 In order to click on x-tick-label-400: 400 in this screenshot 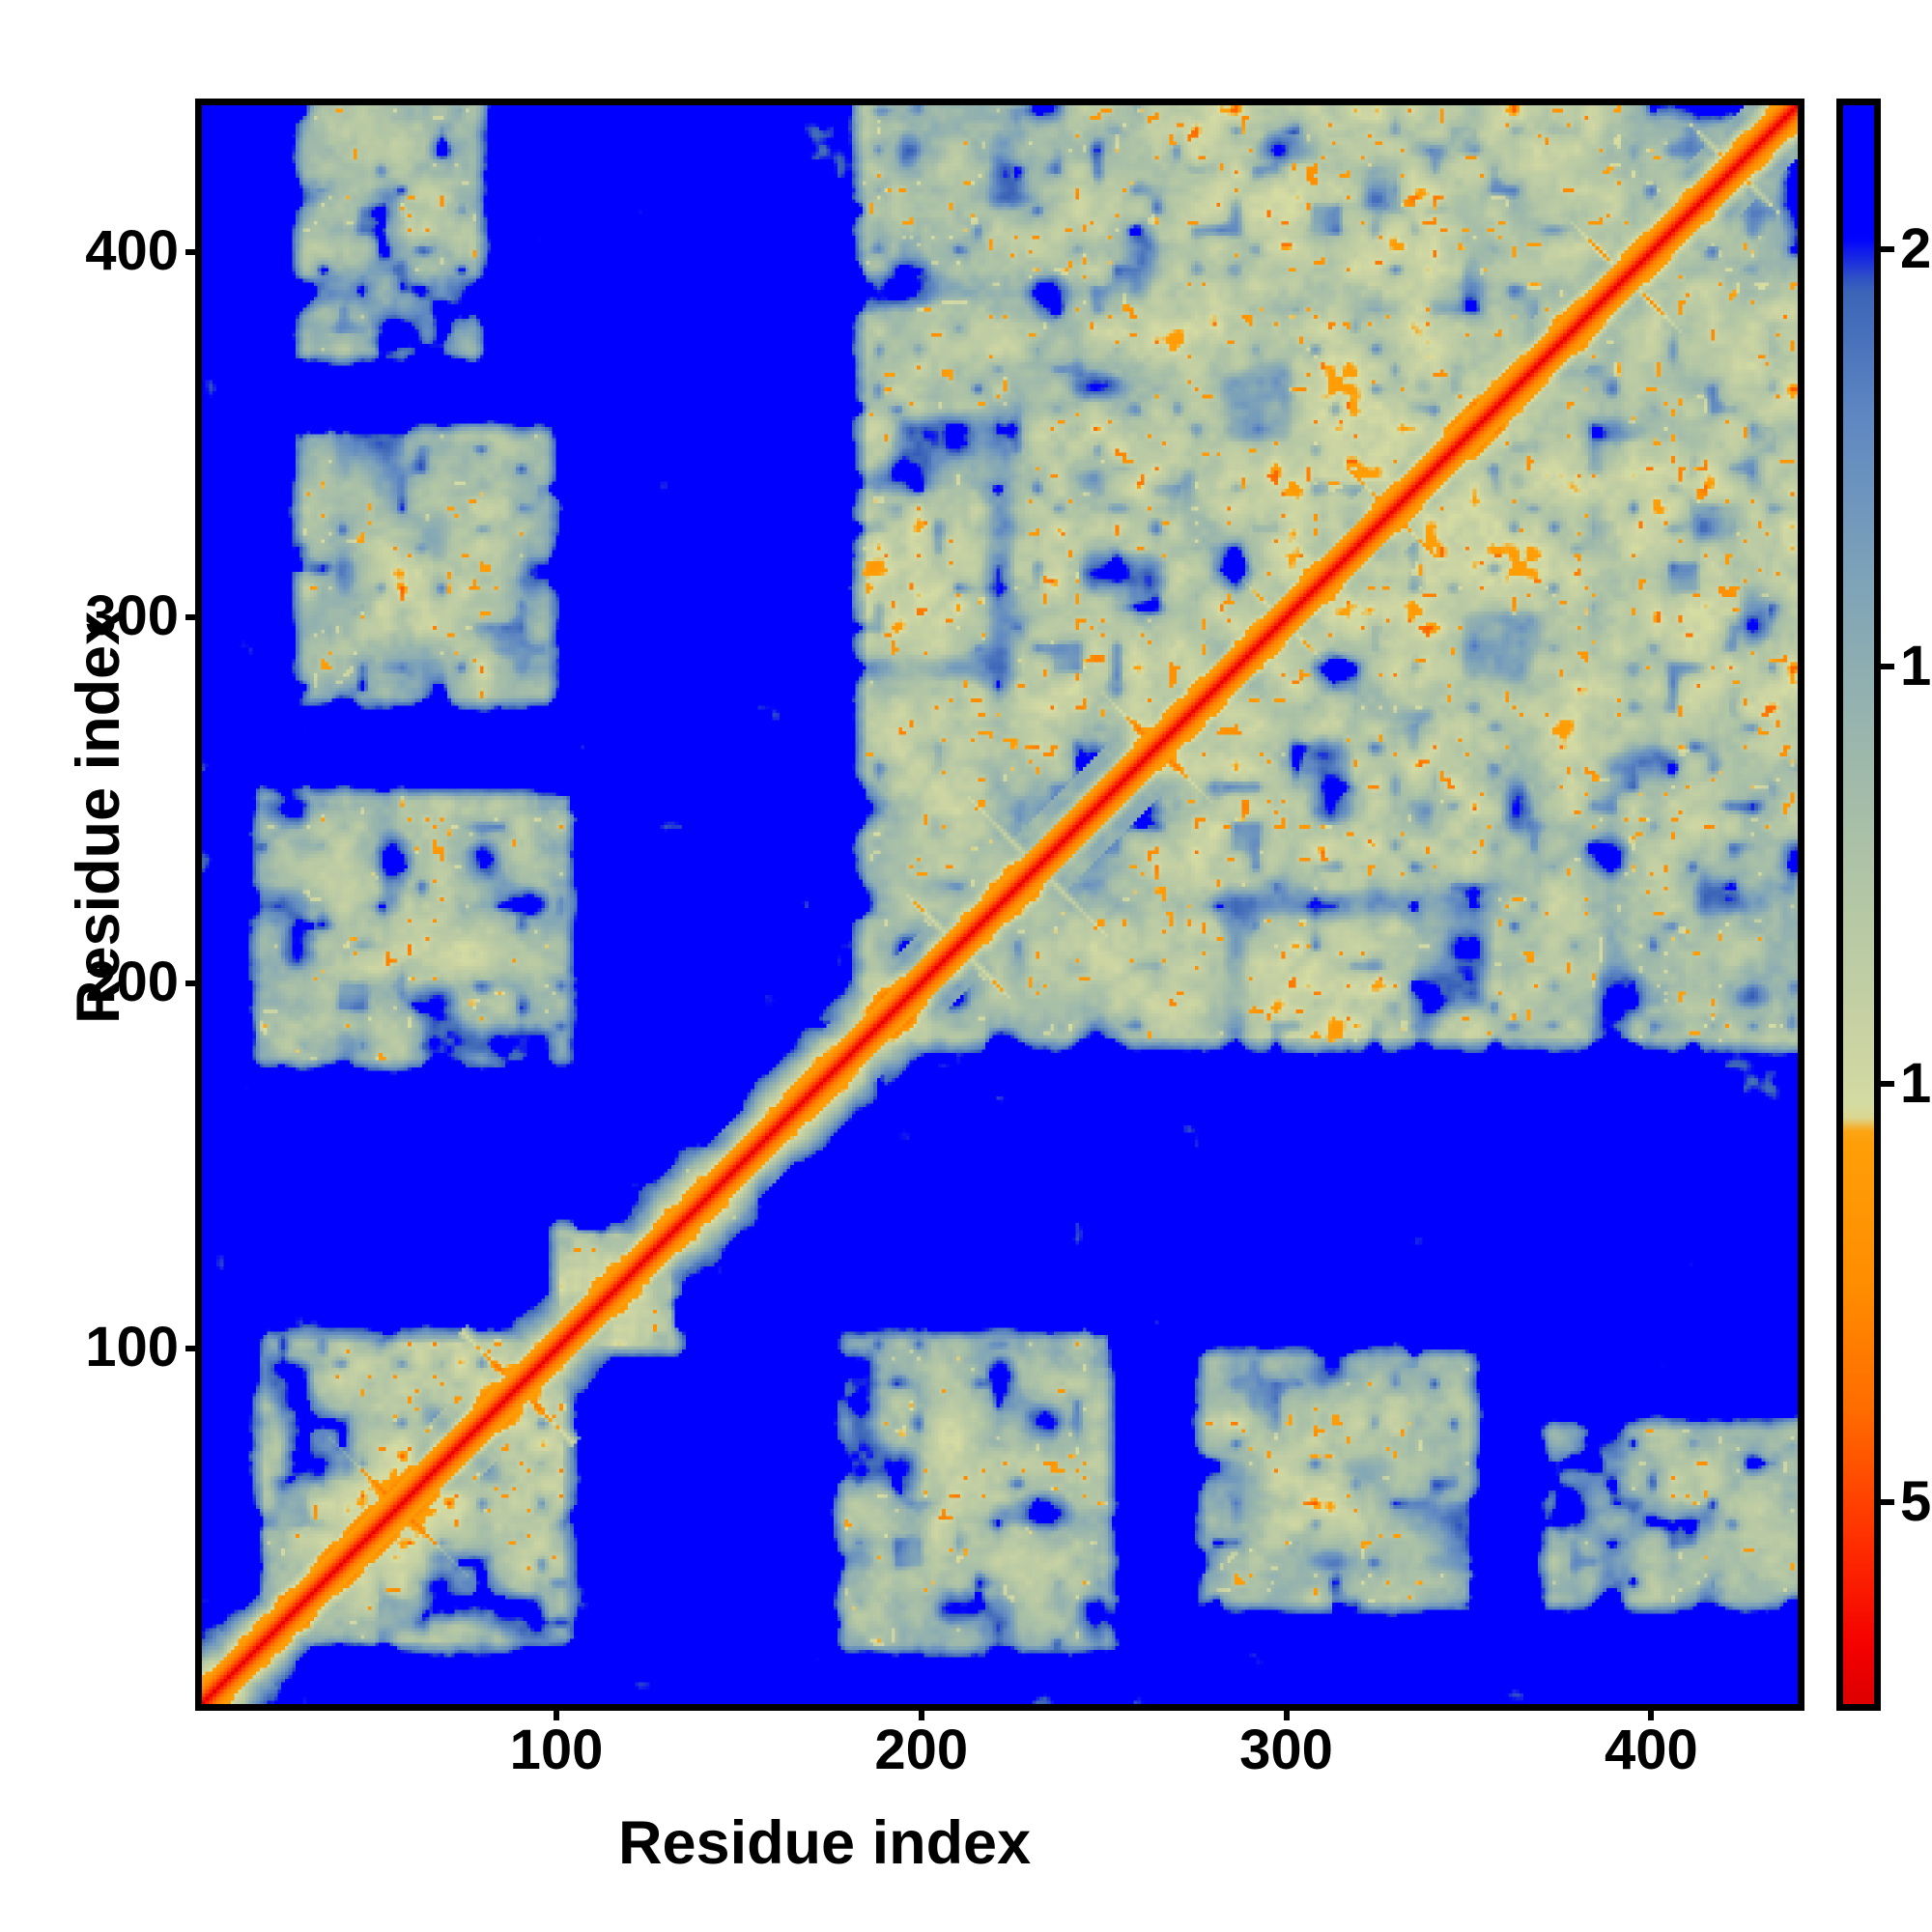, I will do `click(1651, 1750)`.